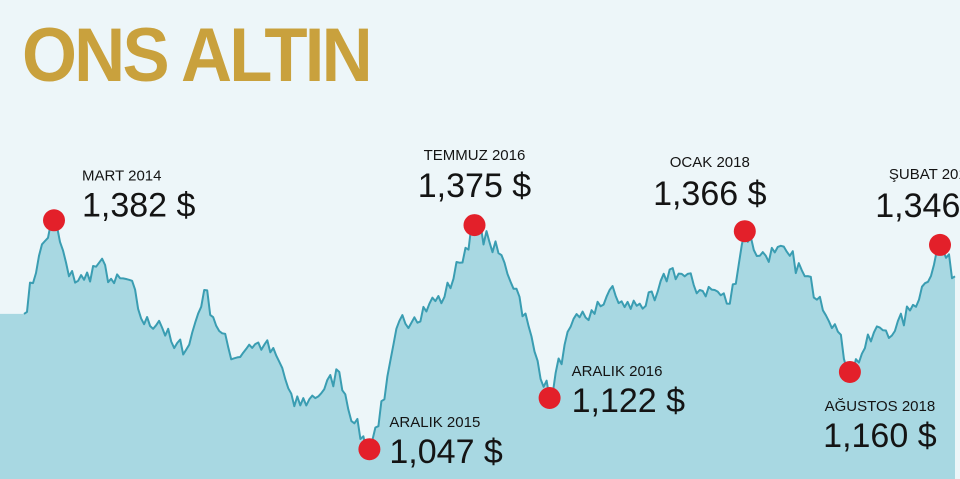 The image size is (960, 479). Describe the element at coordinates (446, 452) in the screenshot. I see `annotation-value-label: 1,047 $` at that location.